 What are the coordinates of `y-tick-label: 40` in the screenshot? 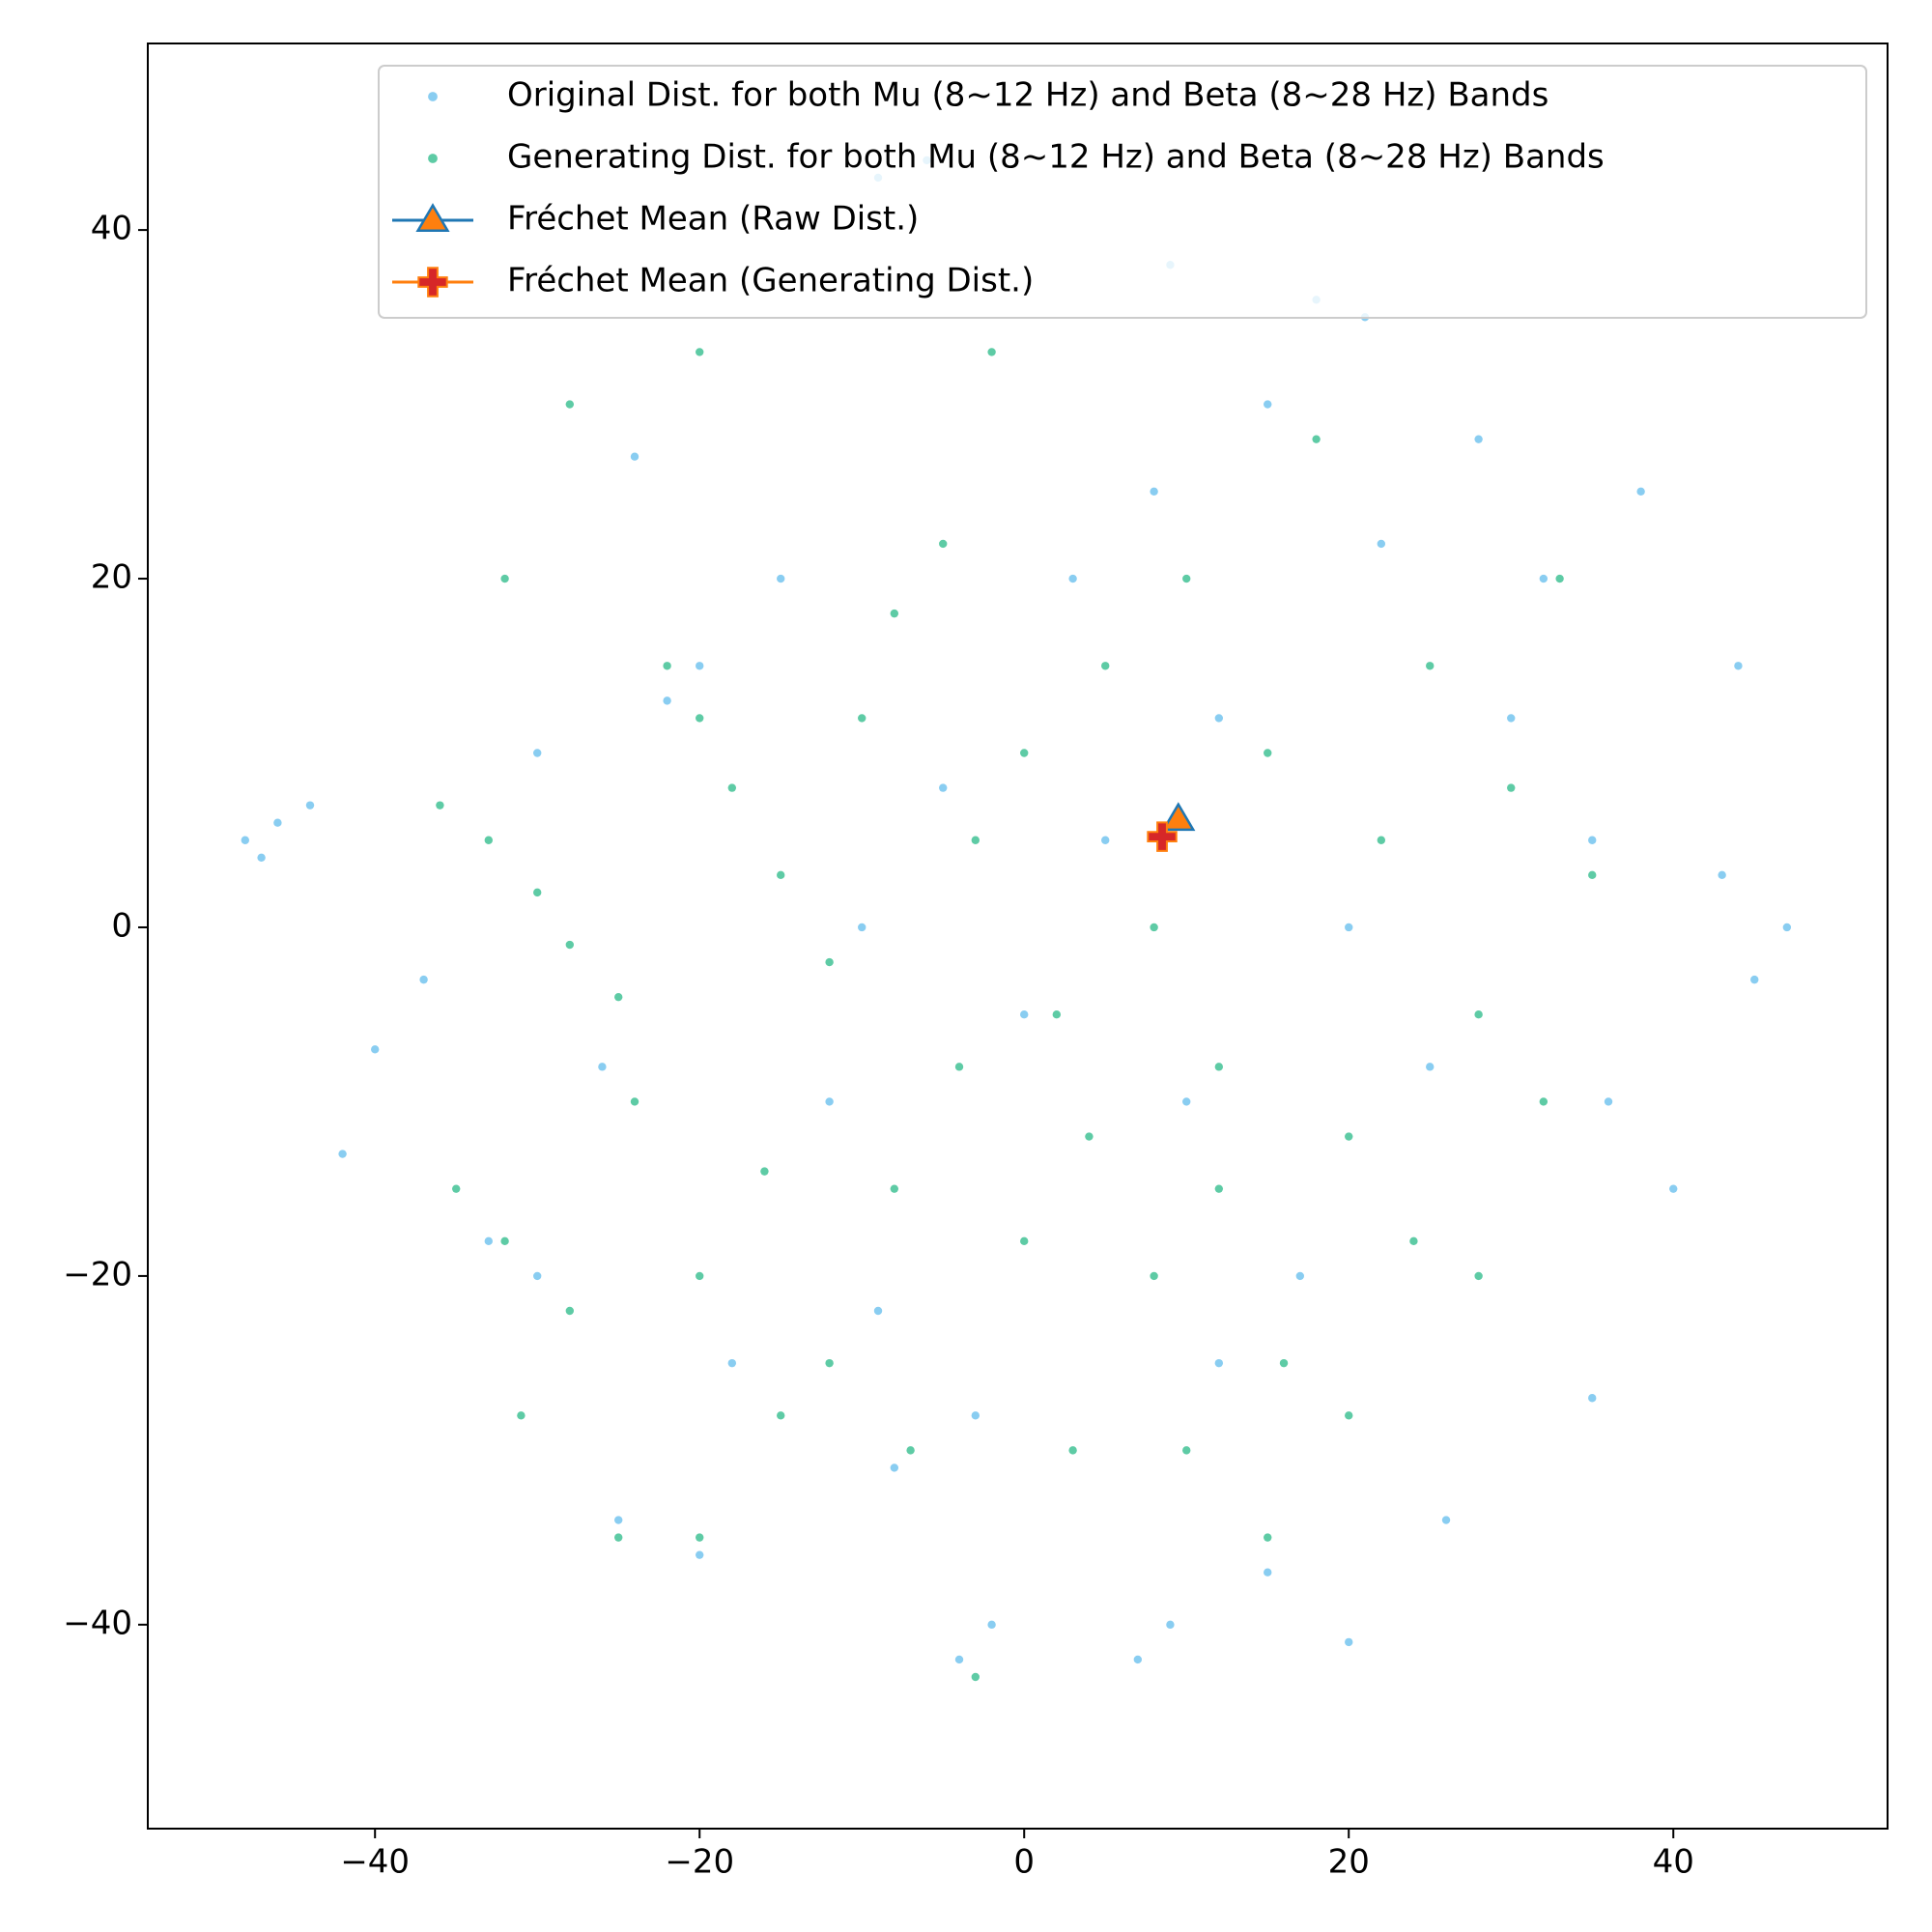 It's located at (111, 229).